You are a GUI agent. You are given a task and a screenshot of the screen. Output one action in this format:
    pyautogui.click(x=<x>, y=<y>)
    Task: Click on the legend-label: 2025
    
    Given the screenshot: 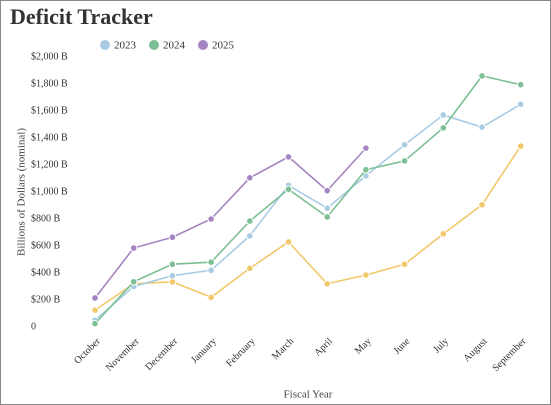 What is the action you would take?
    pyautogui.click(x=223, y=46)
    